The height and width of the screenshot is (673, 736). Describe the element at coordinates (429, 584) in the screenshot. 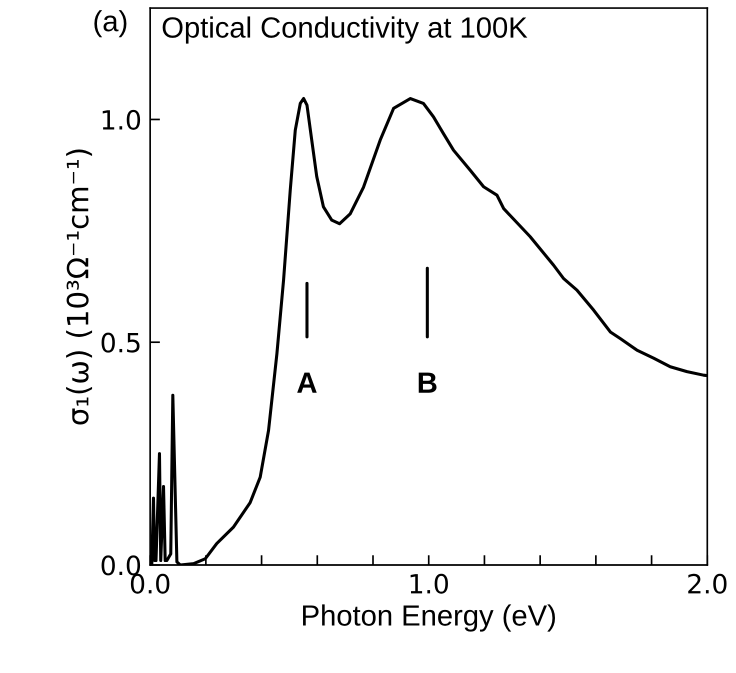

I see `x-tick-label: 1.0` at that location.